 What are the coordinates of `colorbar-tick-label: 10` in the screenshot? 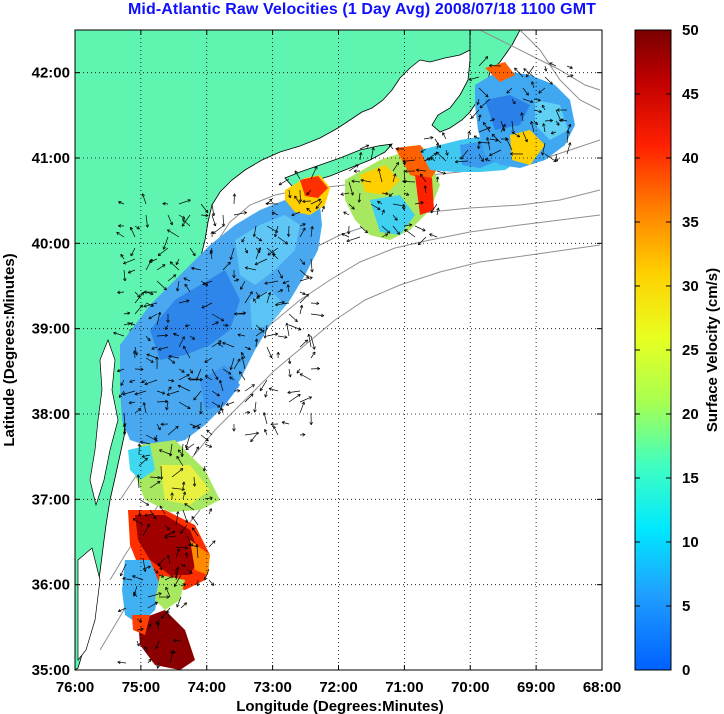 It's located at (690, 542).